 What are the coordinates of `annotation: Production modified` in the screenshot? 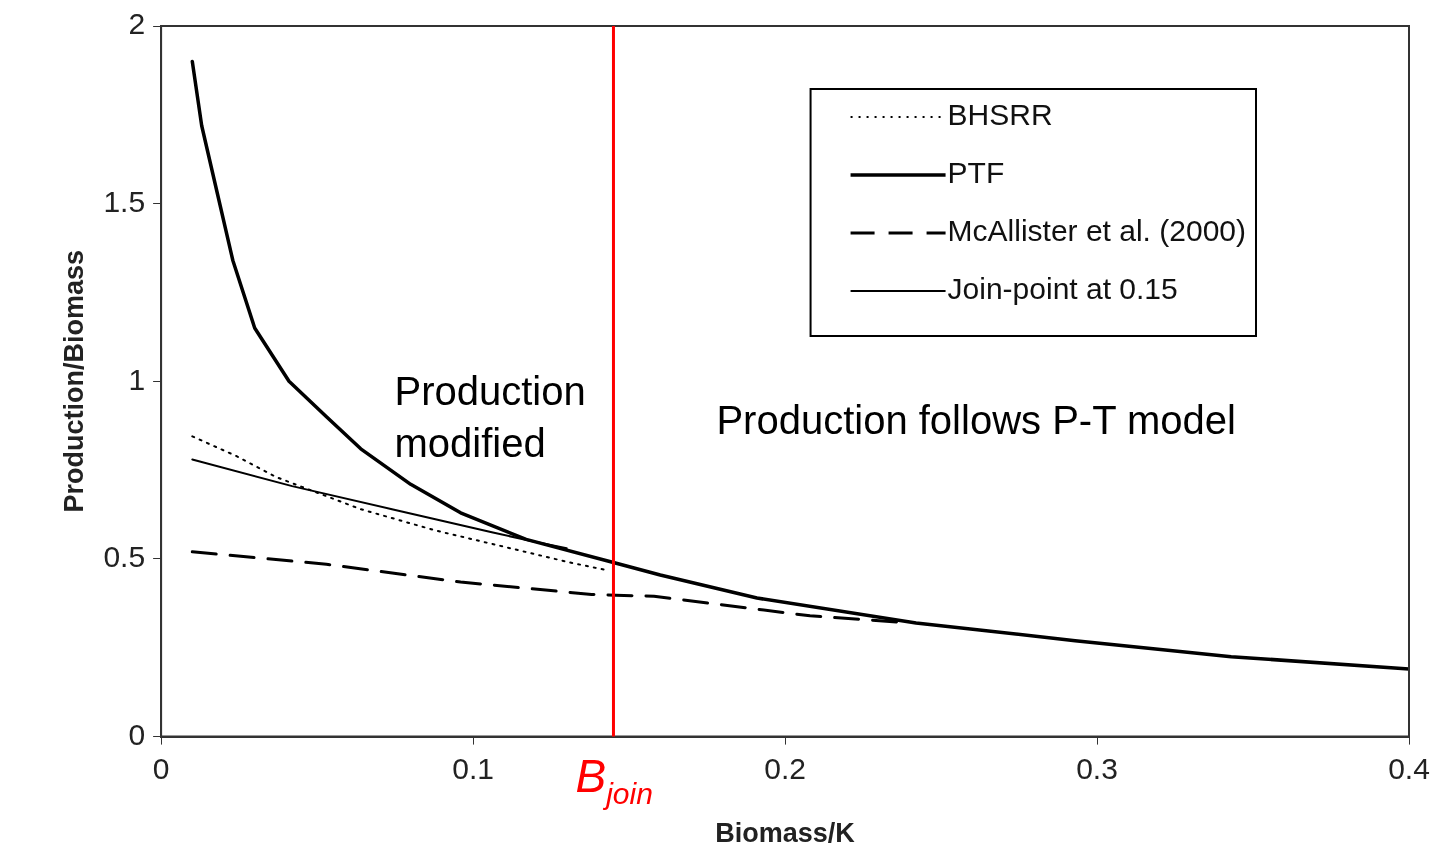 It's located at (490, 417).